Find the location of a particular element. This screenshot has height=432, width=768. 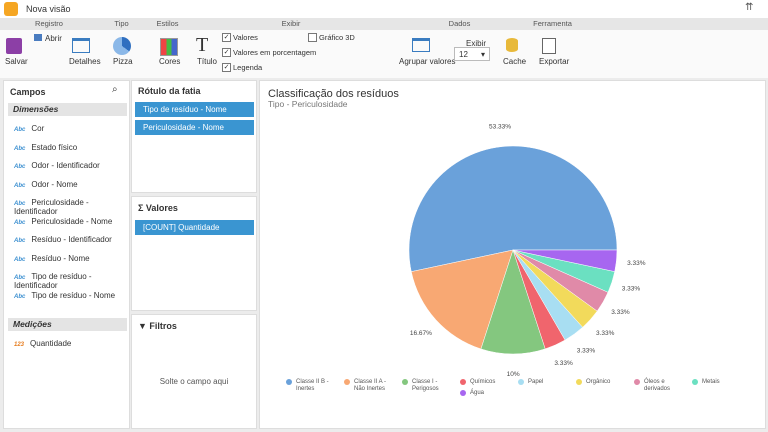

title-button: Título is located at coordinates (207, 61).